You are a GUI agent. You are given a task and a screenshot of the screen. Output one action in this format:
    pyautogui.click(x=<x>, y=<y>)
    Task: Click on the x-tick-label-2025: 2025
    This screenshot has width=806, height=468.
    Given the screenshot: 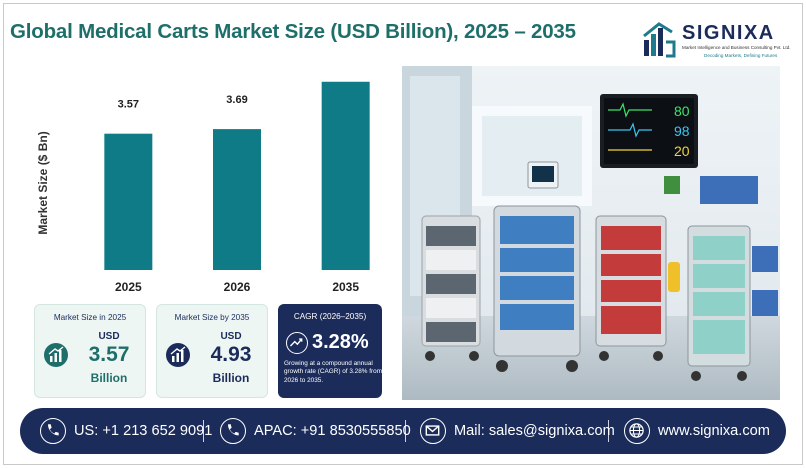 What is the action you would take?
    pyautogui.click(x=128, y=287)
    